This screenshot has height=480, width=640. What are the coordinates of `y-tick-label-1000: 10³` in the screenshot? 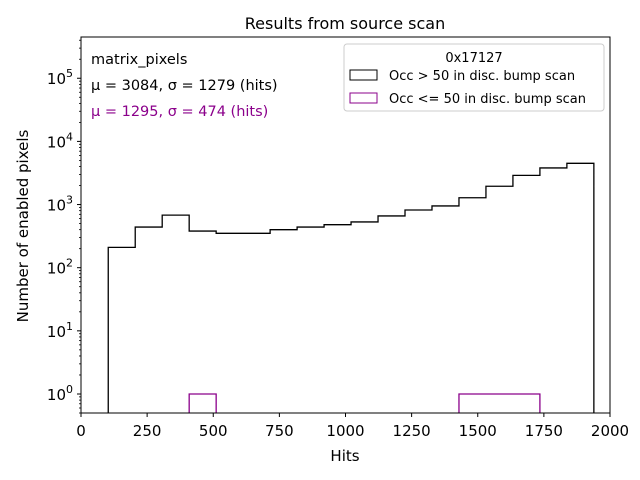 It's located at (60, 204).